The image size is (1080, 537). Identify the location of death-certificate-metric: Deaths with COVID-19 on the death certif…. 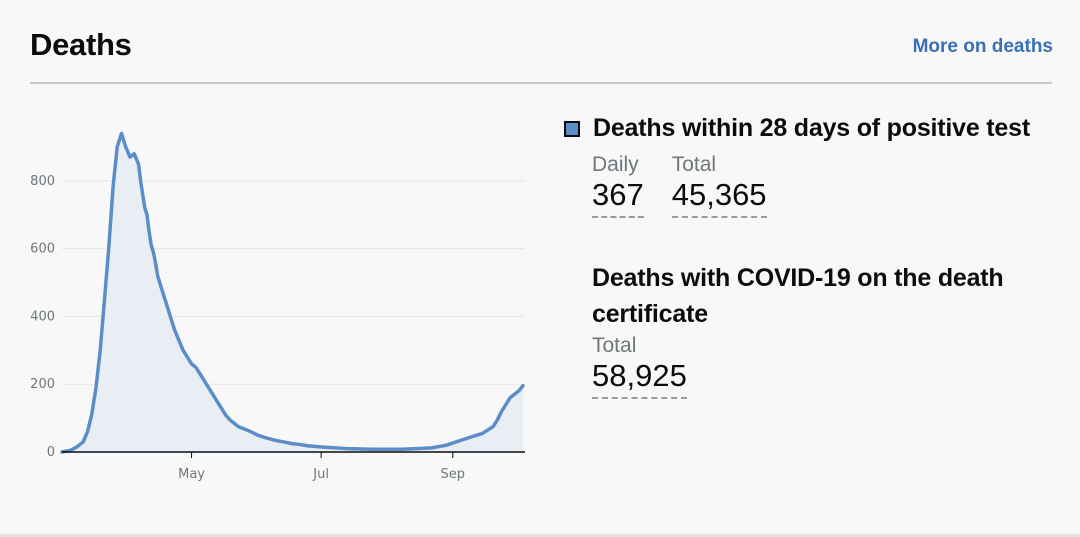
(813, 329).